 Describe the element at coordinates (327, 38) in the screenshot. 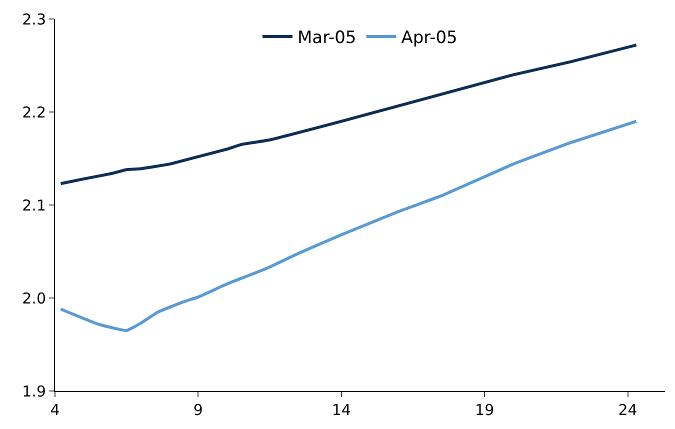

I see `legend-label: Mar-05` at that location.